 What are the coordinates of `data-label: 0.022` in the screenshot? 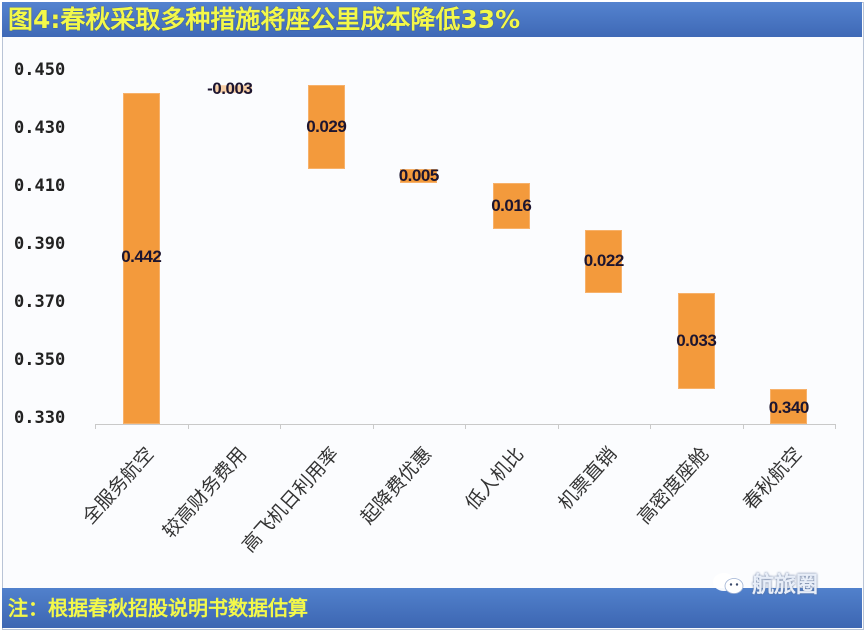 It's located at (604, 261).